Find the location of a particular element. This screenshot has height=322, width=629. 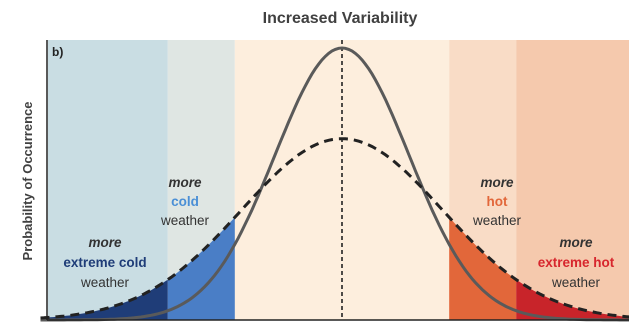

extreme-hot-label-weather: weather is located at coordinates (576, 282).